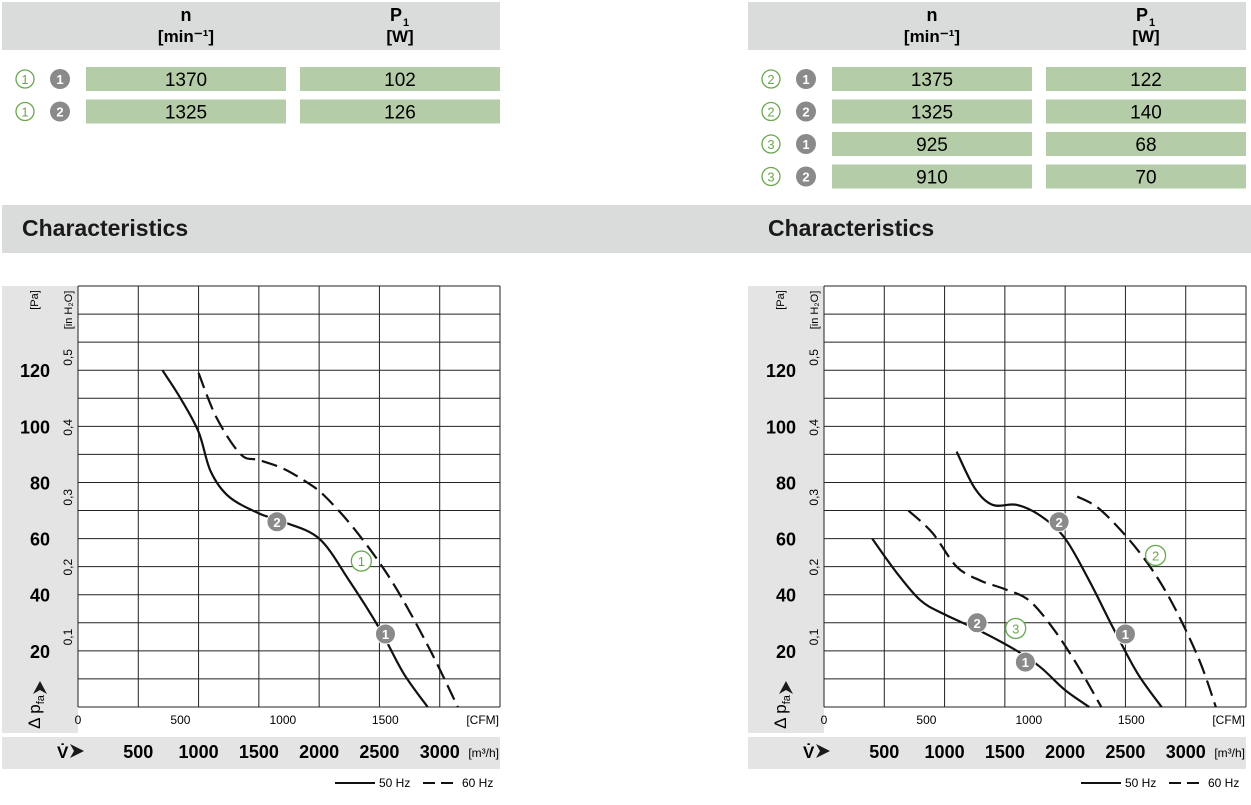 Image resolution: width=1251 pixels, height=805 pixels. What do you see at coordinates (40, 596) in the screenshot?
I see `y-tick-pa: 40` at bounding box center [40, 596].